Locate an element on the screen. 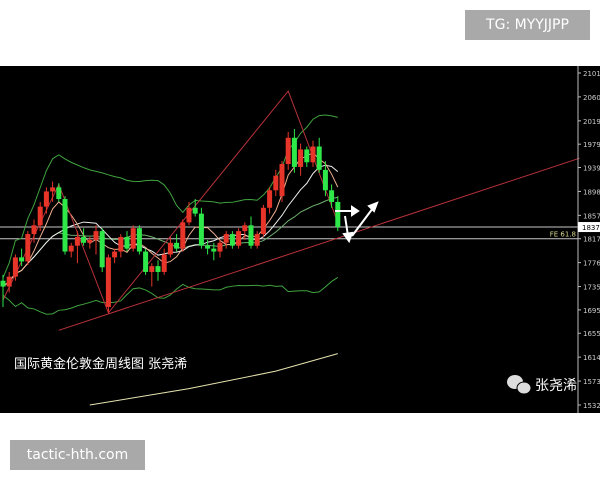  wechat-icon is located at coordinates (519, 385).